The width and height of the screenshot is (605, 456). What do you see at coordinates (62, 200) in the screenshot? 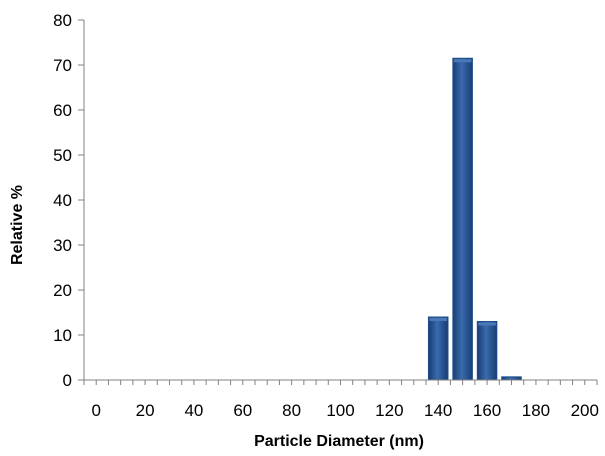
I see `y-tick-label: 40` at bounding box center [62, 200].